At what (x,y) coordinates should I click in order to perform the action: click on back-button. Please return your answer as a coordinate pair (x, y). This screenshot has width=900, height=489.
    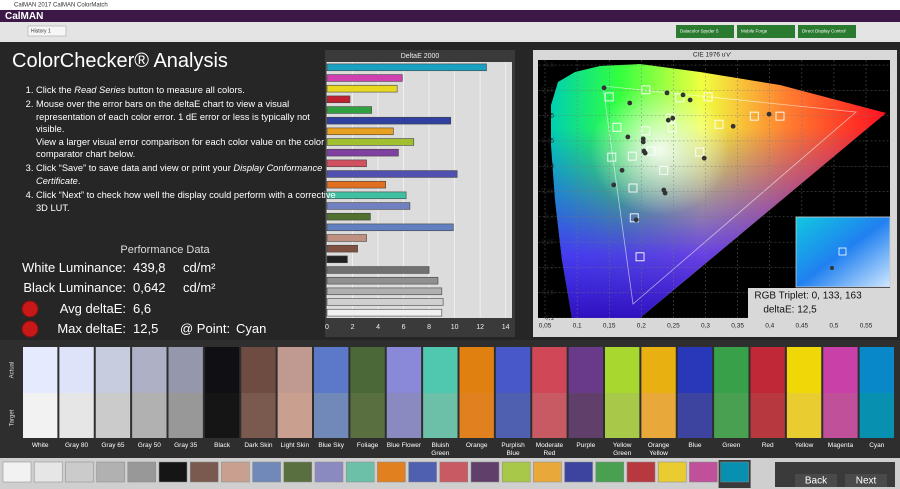
    Looking at the image, I should click on (816, 480).